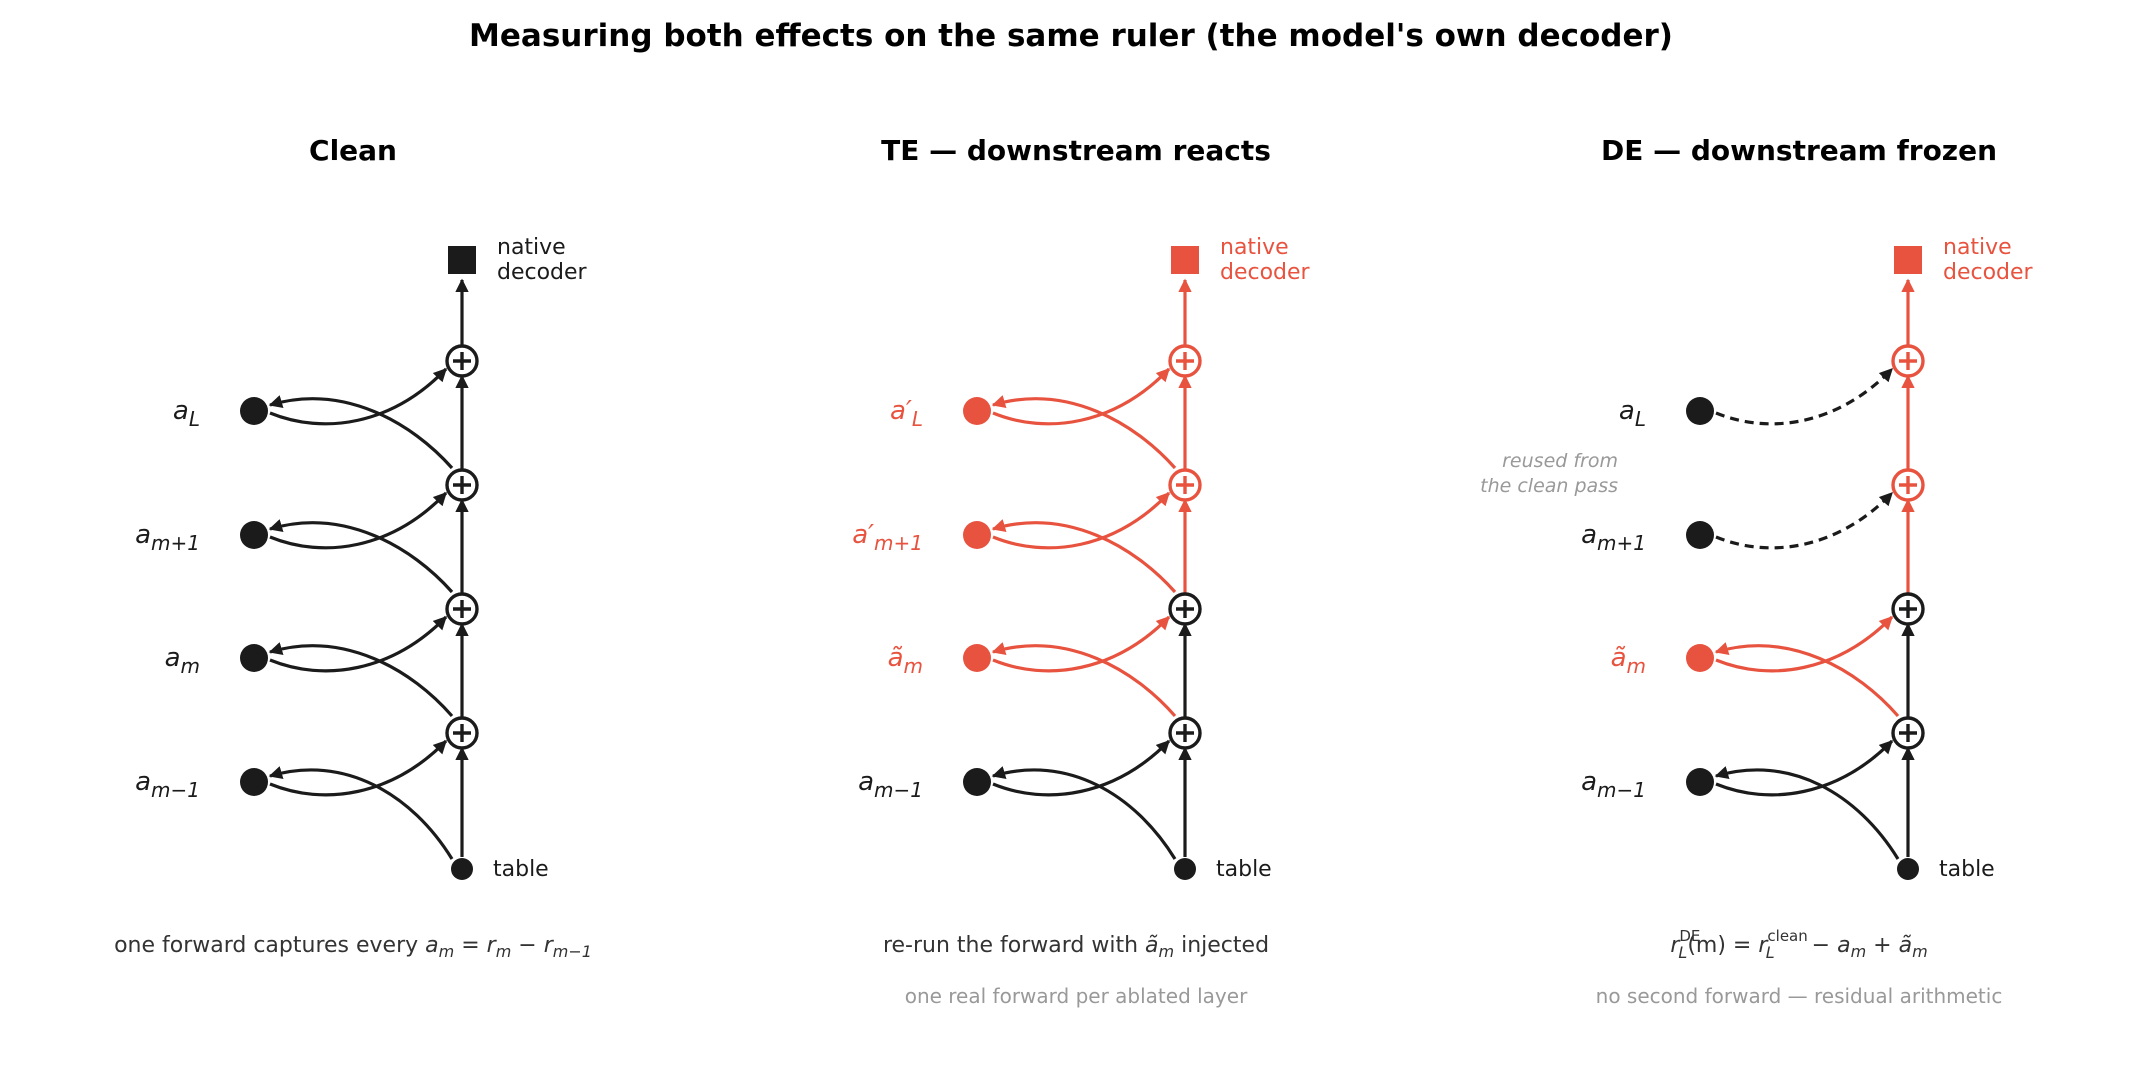  I want to click on activation-label: a′L, so click(906, 413).